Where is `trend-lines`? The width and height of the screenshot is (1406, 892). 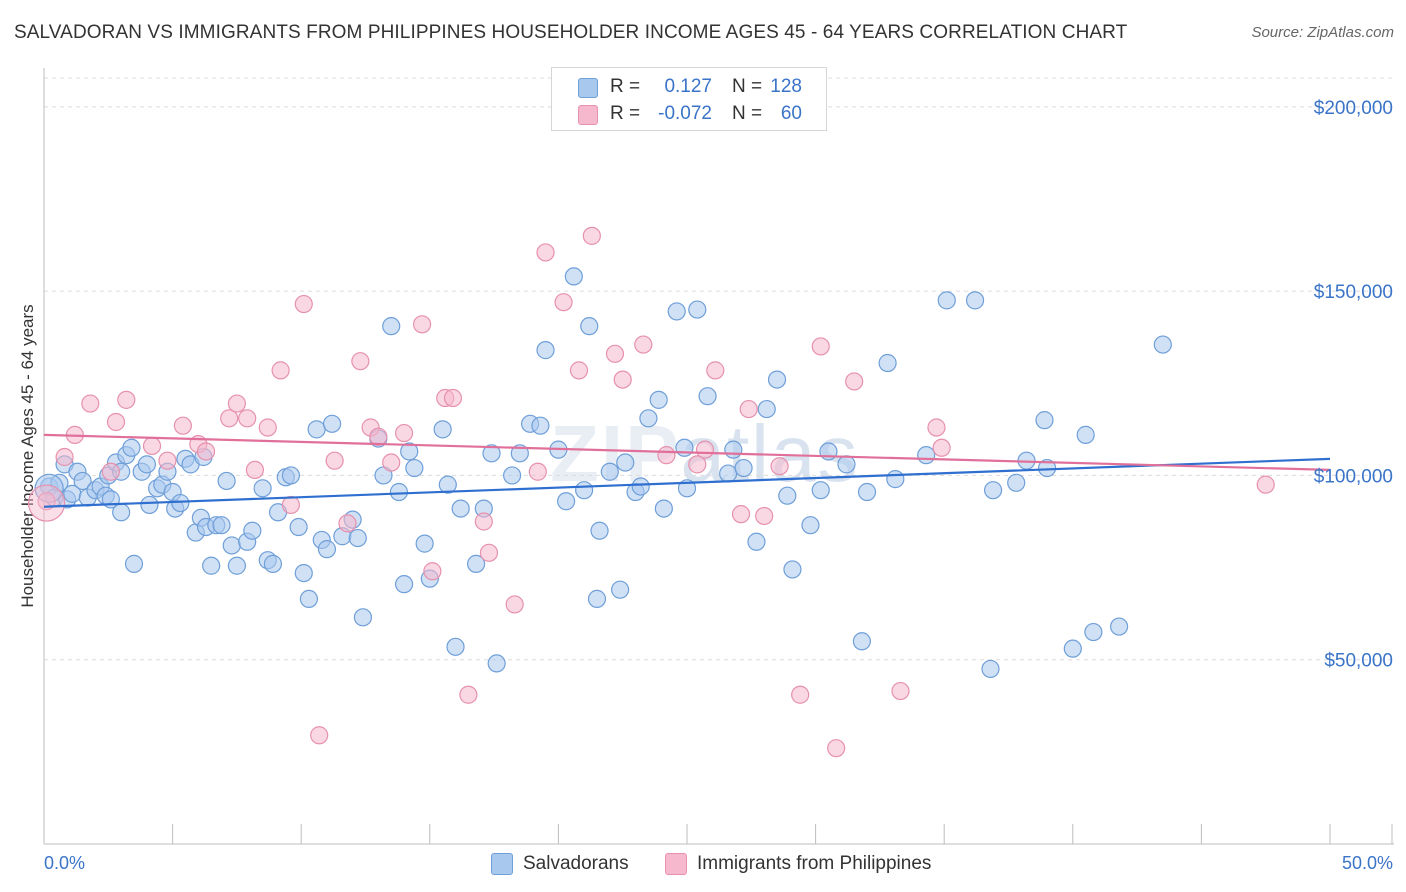 trend-lines is located at coordinates (687, 470).